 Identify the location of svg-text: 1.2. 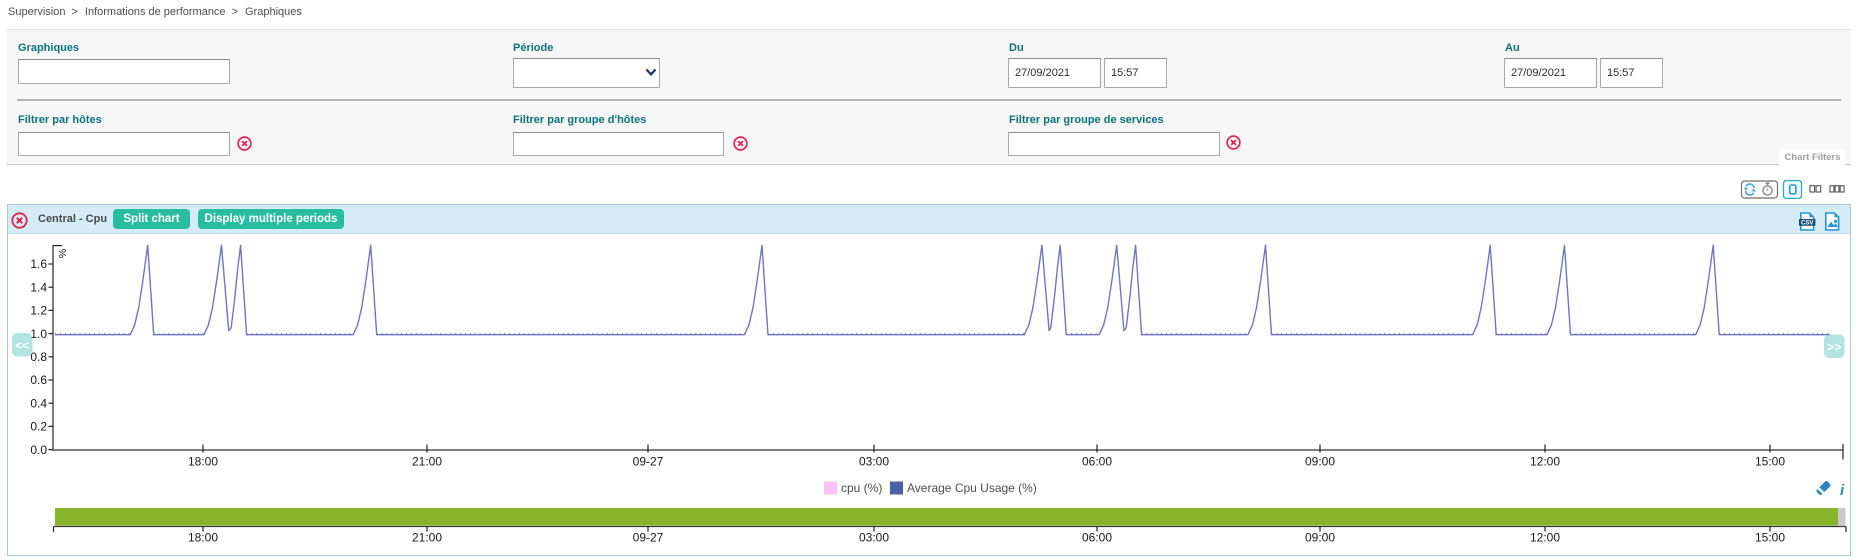
(38, 311).